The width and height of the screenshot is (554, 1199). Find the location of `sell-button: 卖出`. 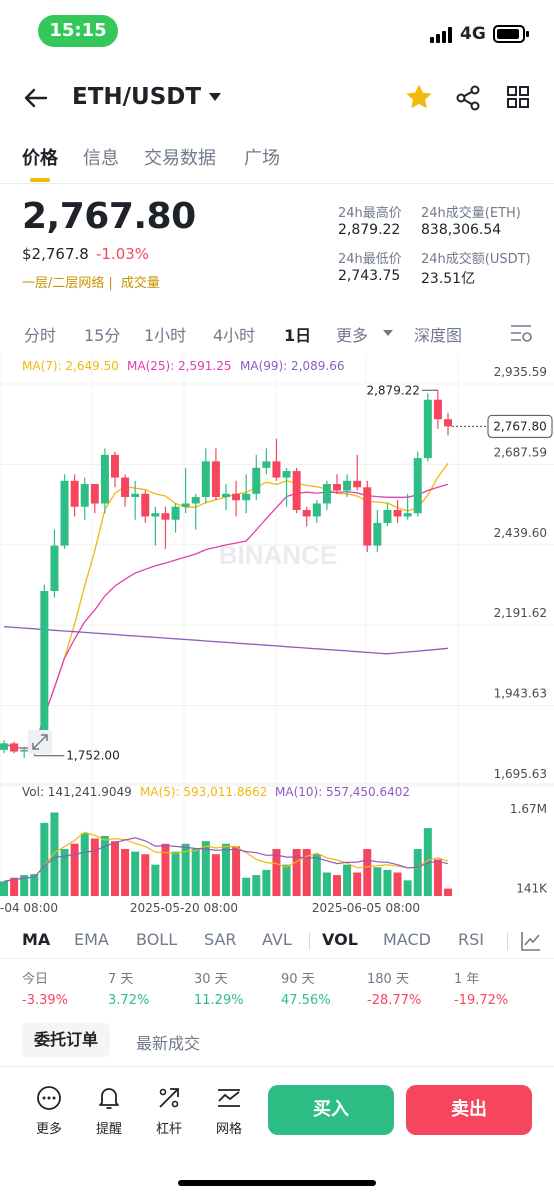

sell-button: 卖出 is located at coordinates (469, 1110).